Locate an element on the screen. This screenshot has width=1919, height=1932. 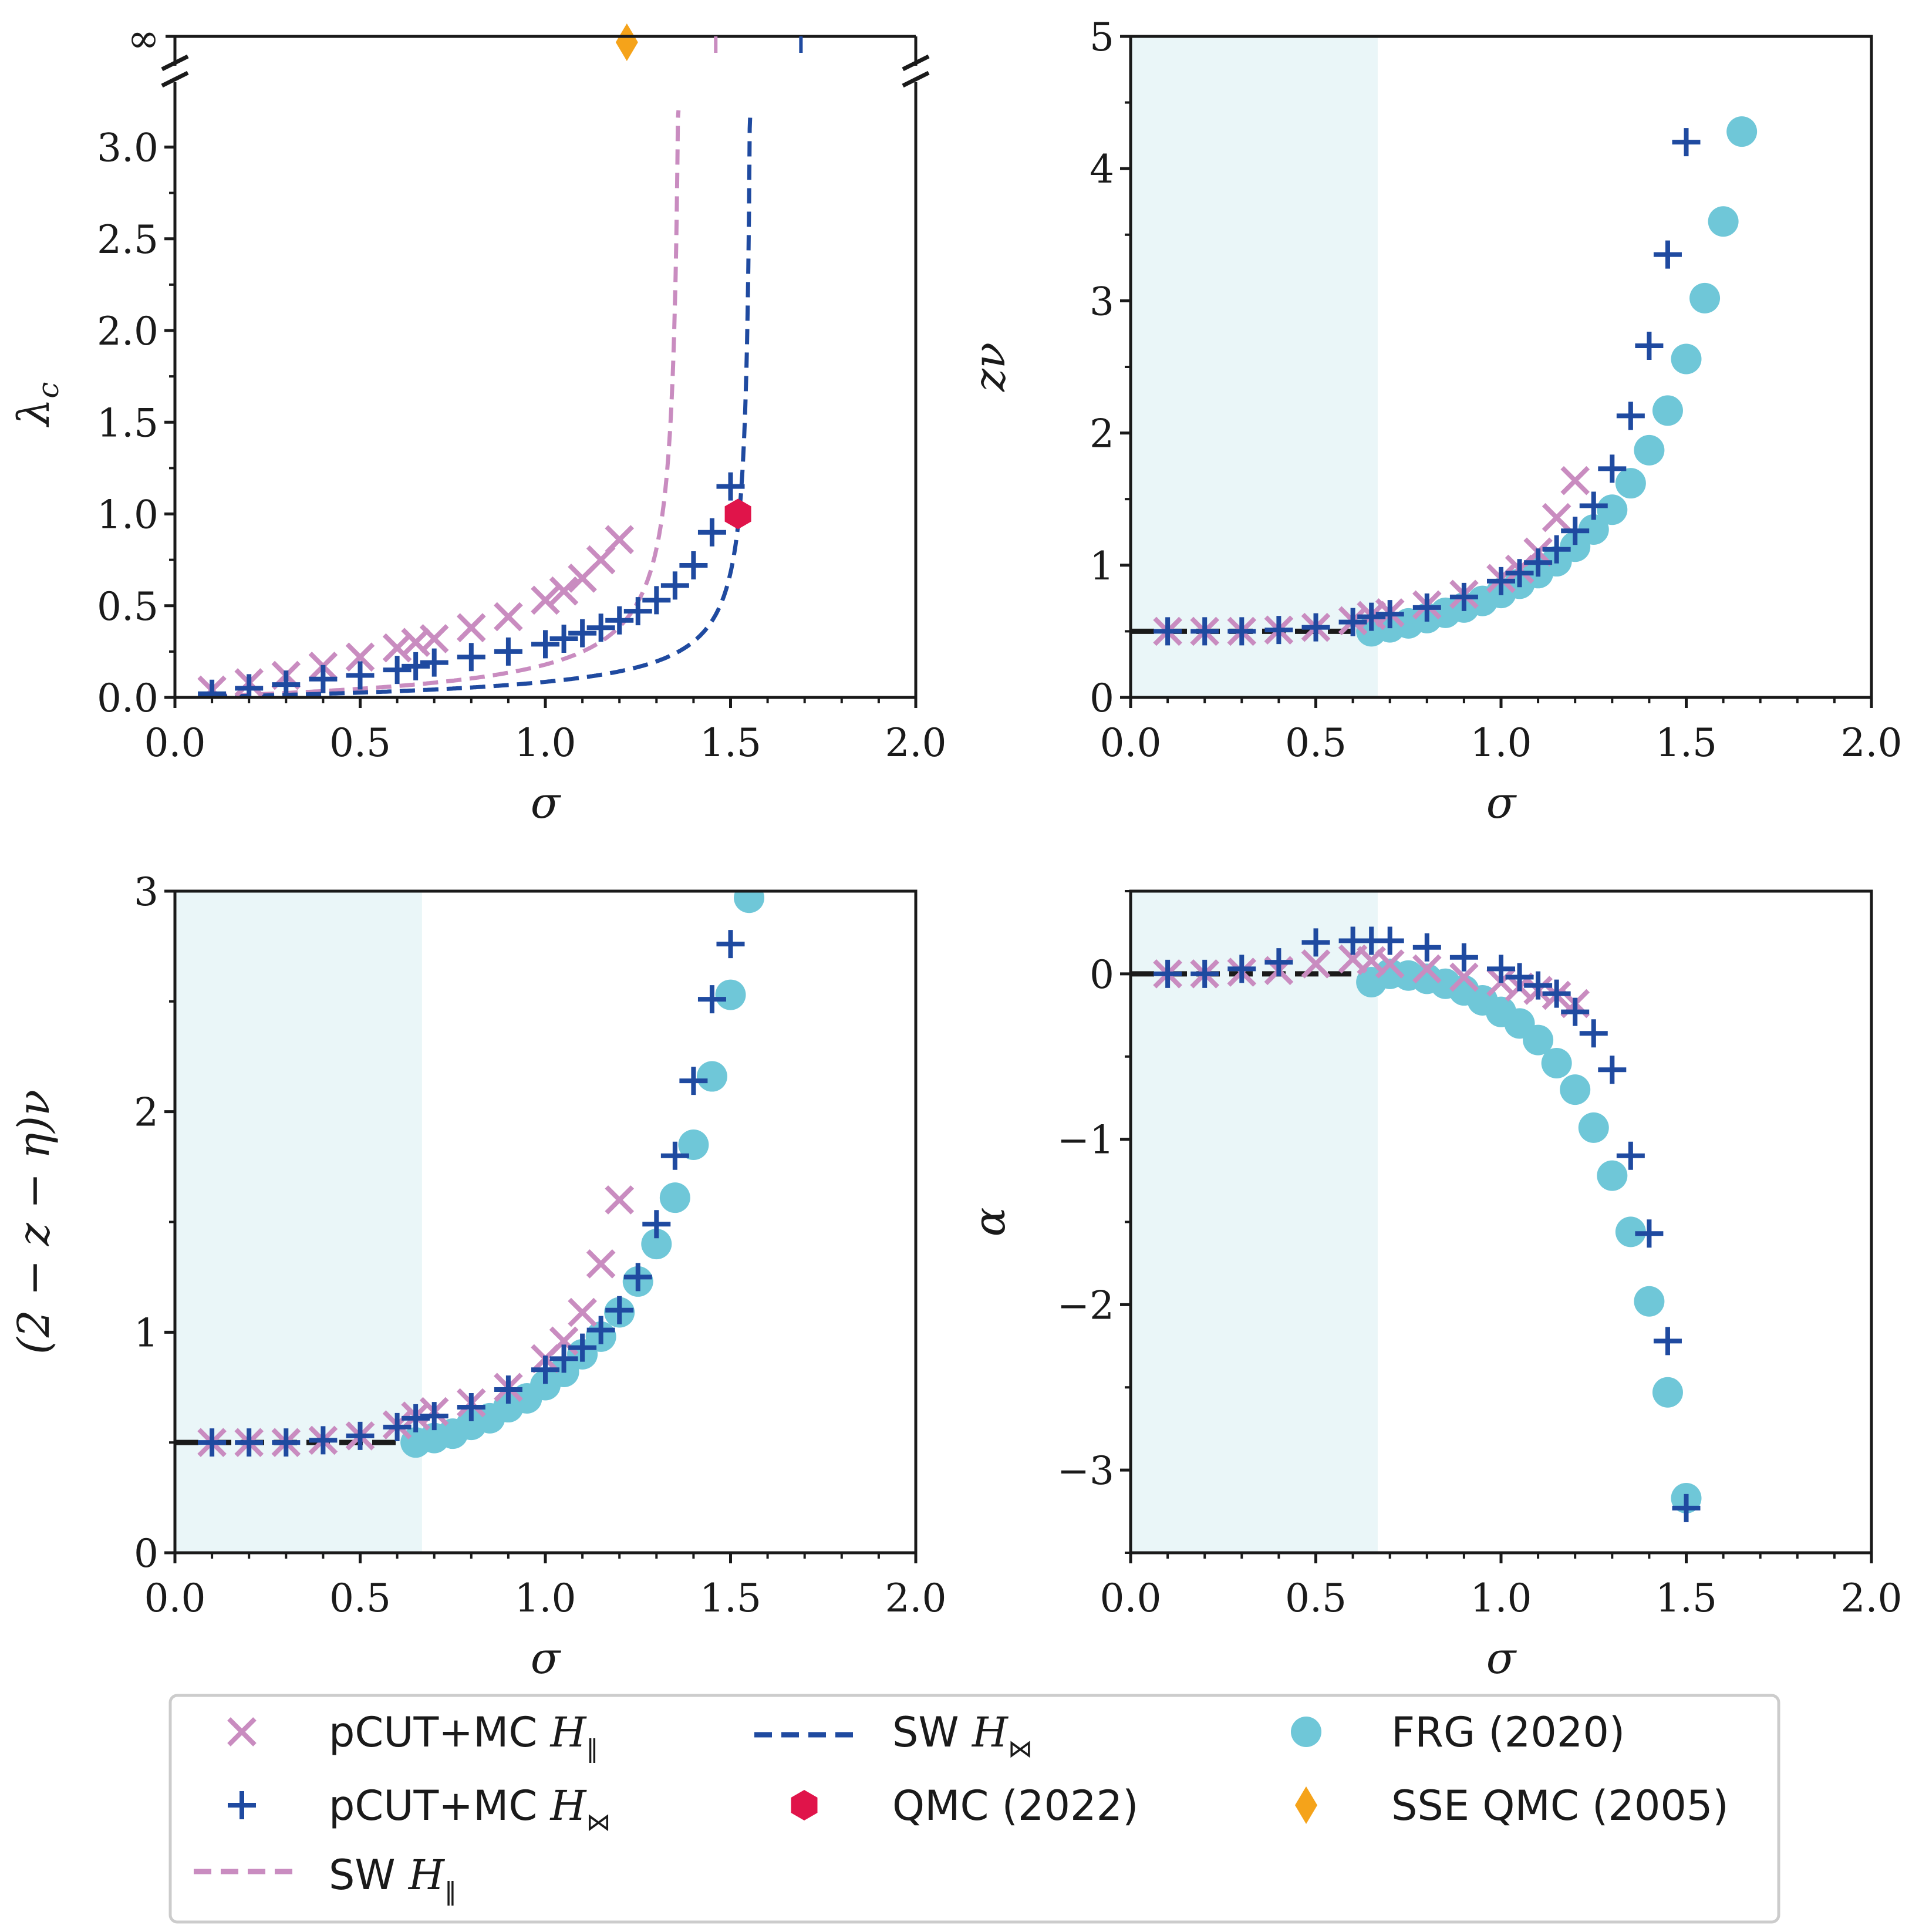
legend-marker-qmc2022 is located at coordinates (804, 1805).